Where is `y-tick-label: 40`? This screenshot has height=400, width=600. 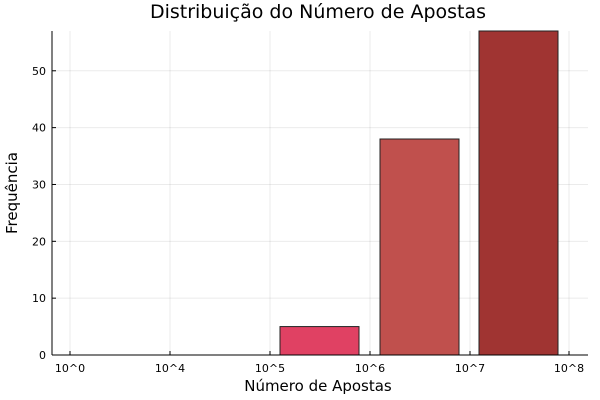
y-tick-label: 40 is located at coordinates (39, 128).